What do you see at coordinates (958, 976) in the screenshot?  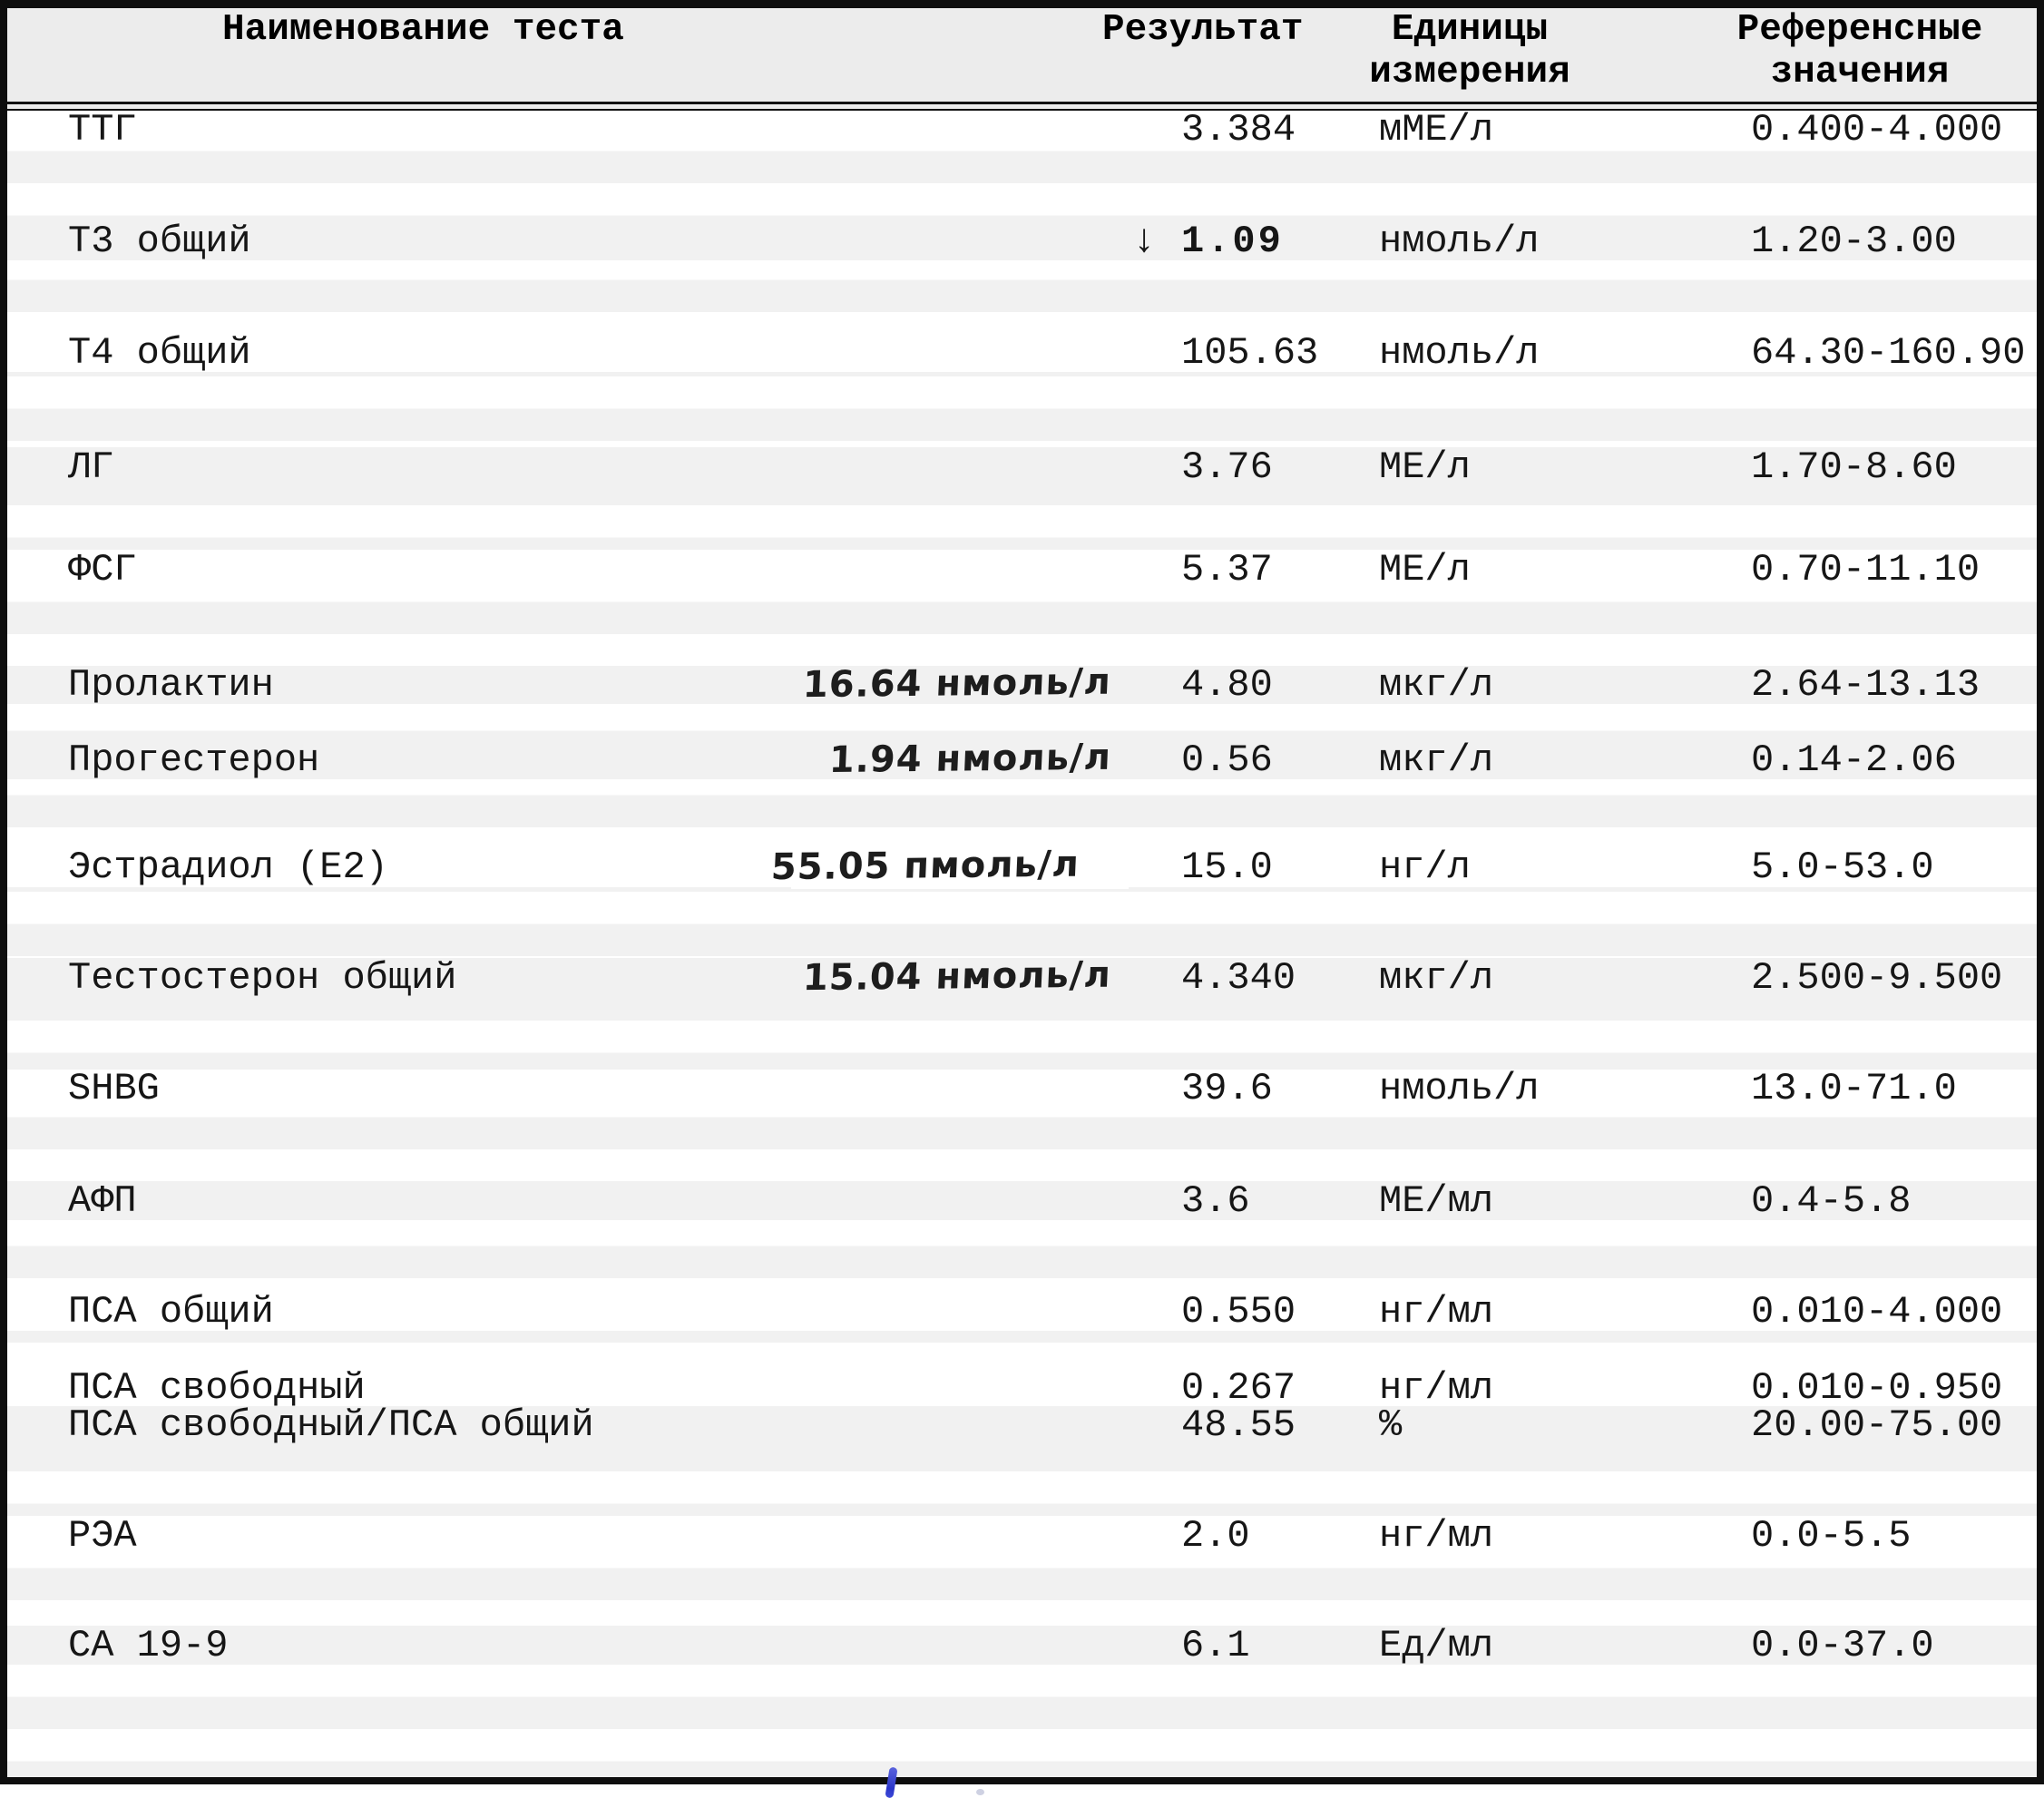 I see `handwritten-annotation: 15.04 нмоль/л` at bounding box center [958, 976].